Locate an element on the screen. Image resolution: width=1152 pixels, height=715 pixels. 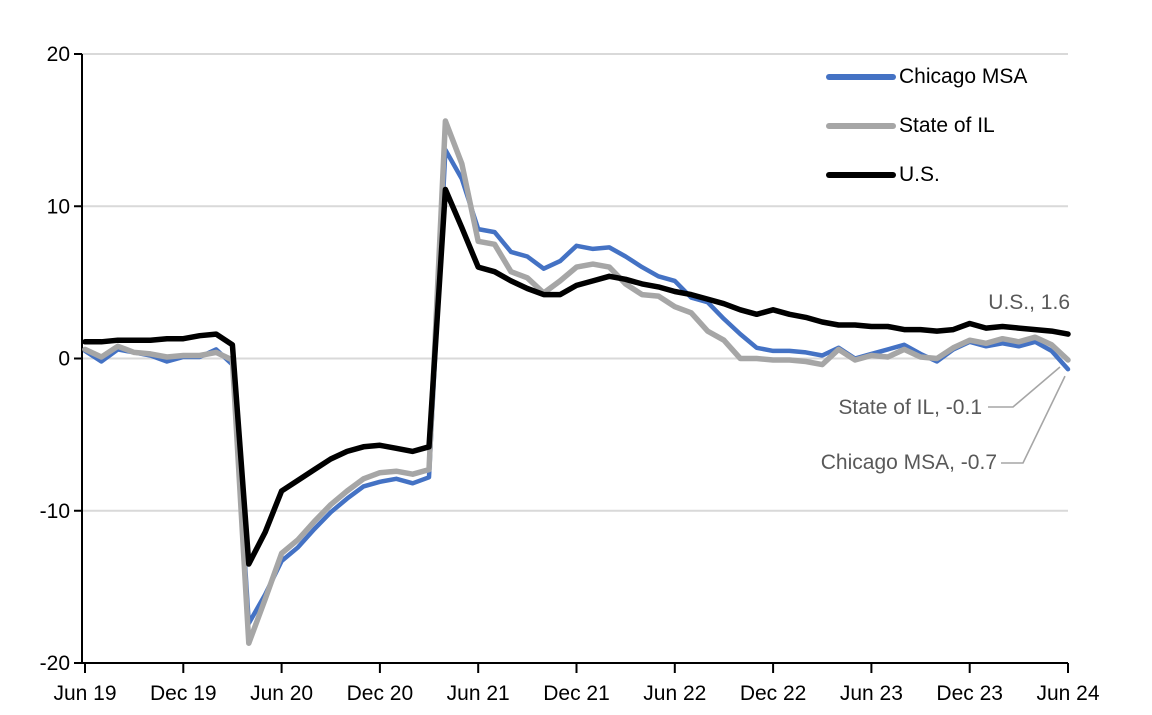
svg-text: Jun 22 is located at coordinates (674, 693).